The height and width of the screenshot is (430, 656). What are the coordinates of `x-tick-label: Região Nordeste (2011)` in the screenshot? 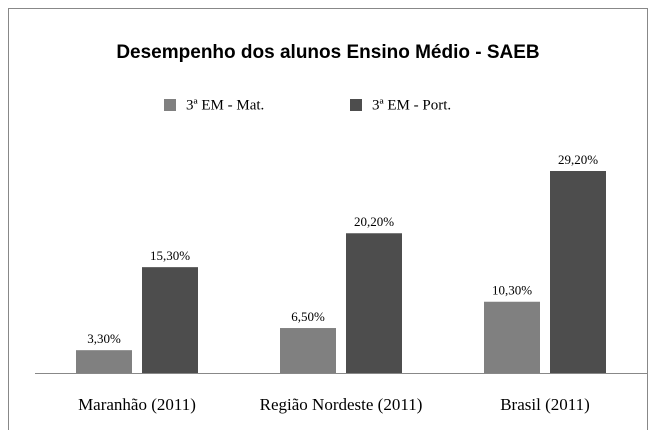 It's located at (341, 404).